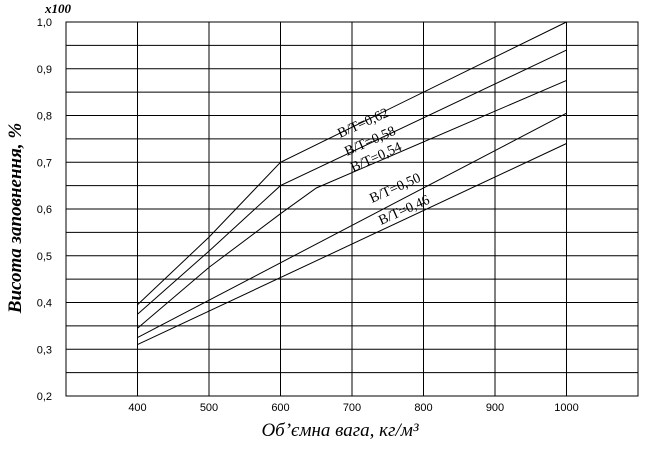 This screenshot has height=456, width=666. What do you see at coordinates (566, 408) in the screenshot?
I see `x-tick-label: 1000` at bounding box center [566, 408].